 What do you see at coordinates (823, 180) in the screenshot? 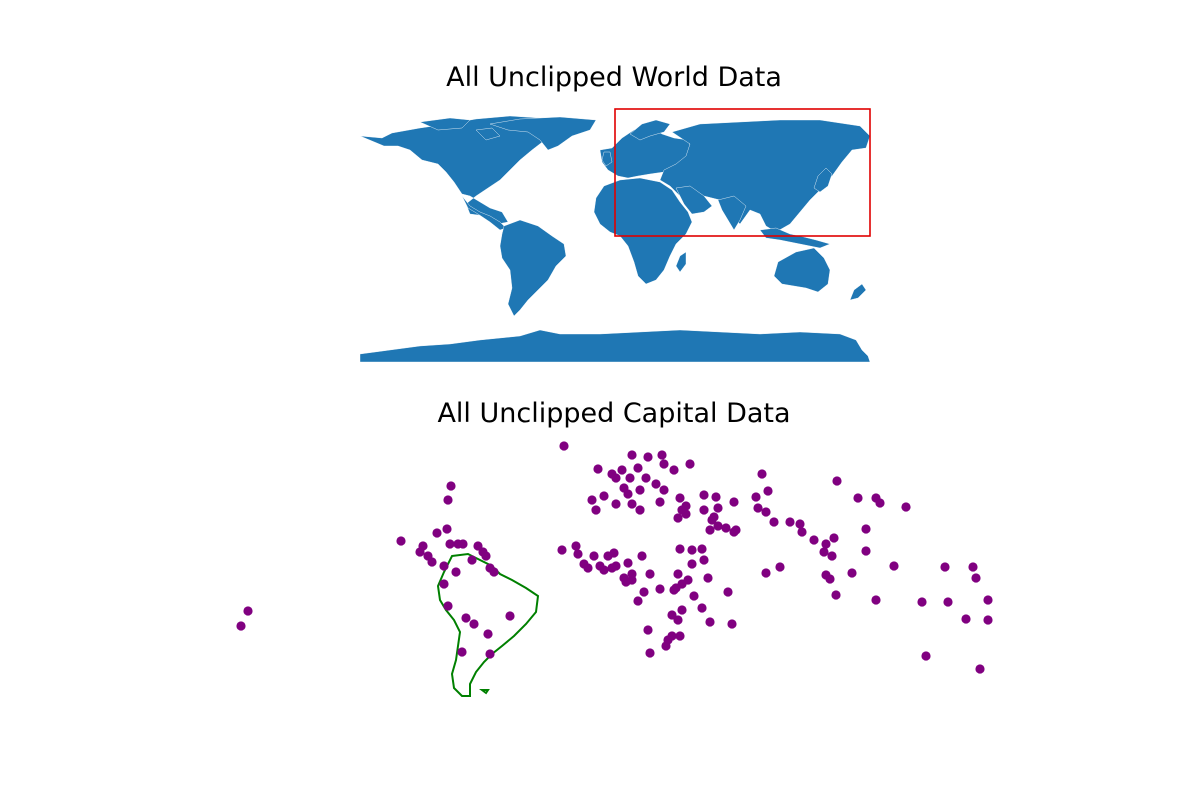
I see `japan-landmass` at bounding box center [823, 180].